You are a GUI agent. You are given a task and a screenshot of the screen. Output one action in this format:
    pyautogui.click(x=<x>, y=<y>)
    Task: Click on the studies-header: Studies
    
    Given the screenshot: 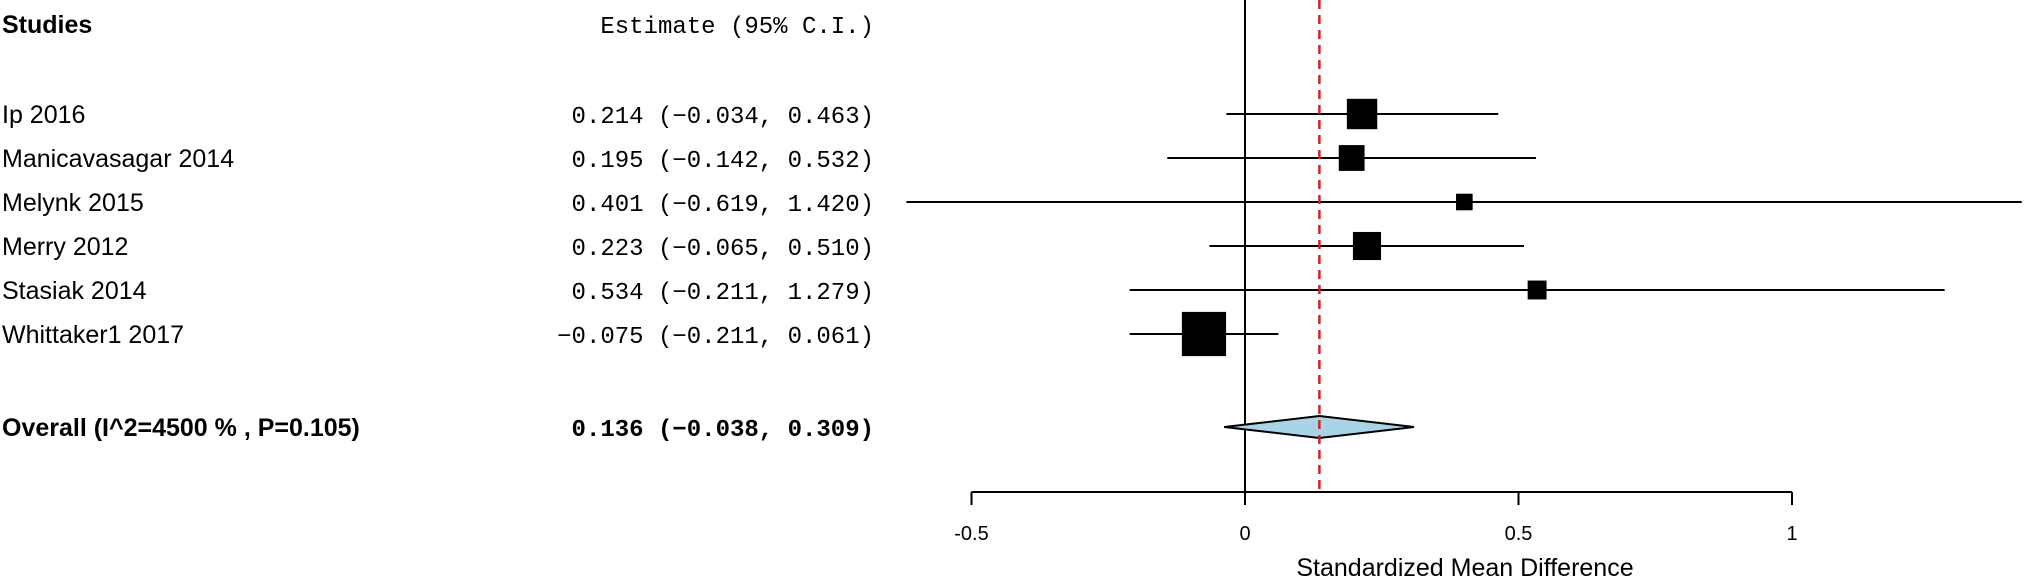 What is the action you would take?
    pyautogui.click(x=47, y=25)
    